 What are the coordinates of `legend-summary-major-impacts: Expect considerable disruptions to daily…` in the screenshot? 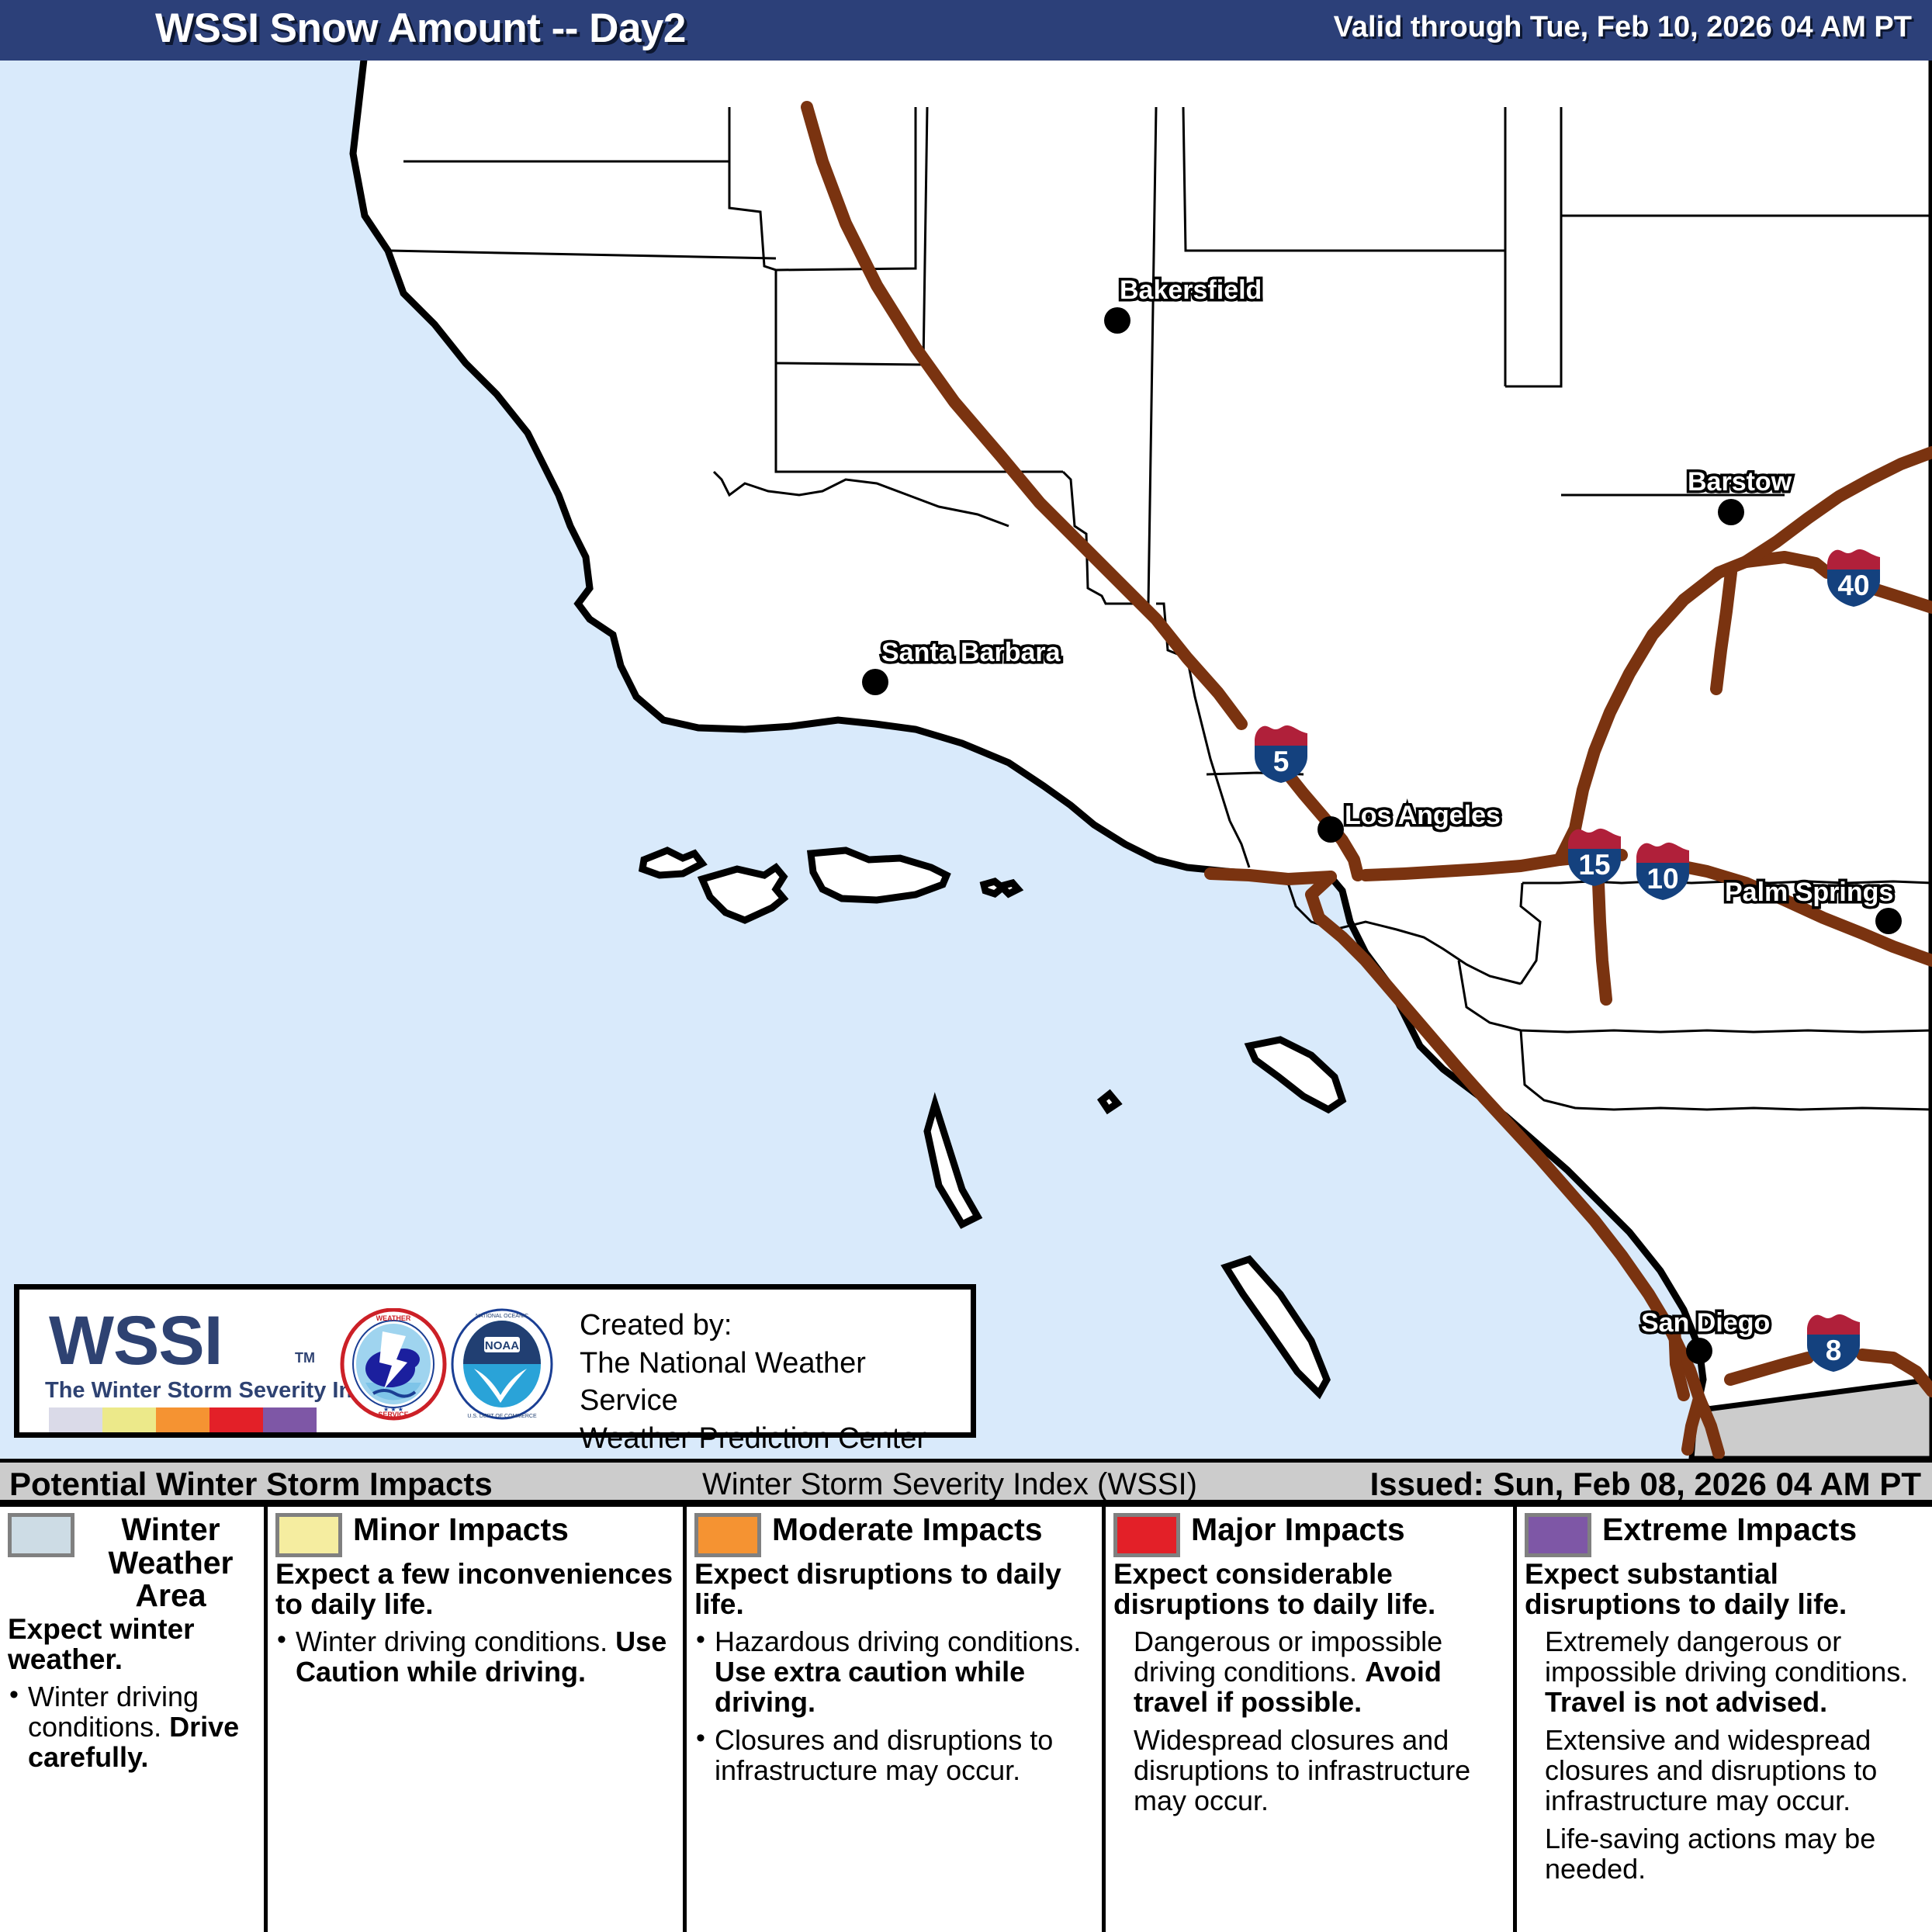 It's located at (1274, 1589).